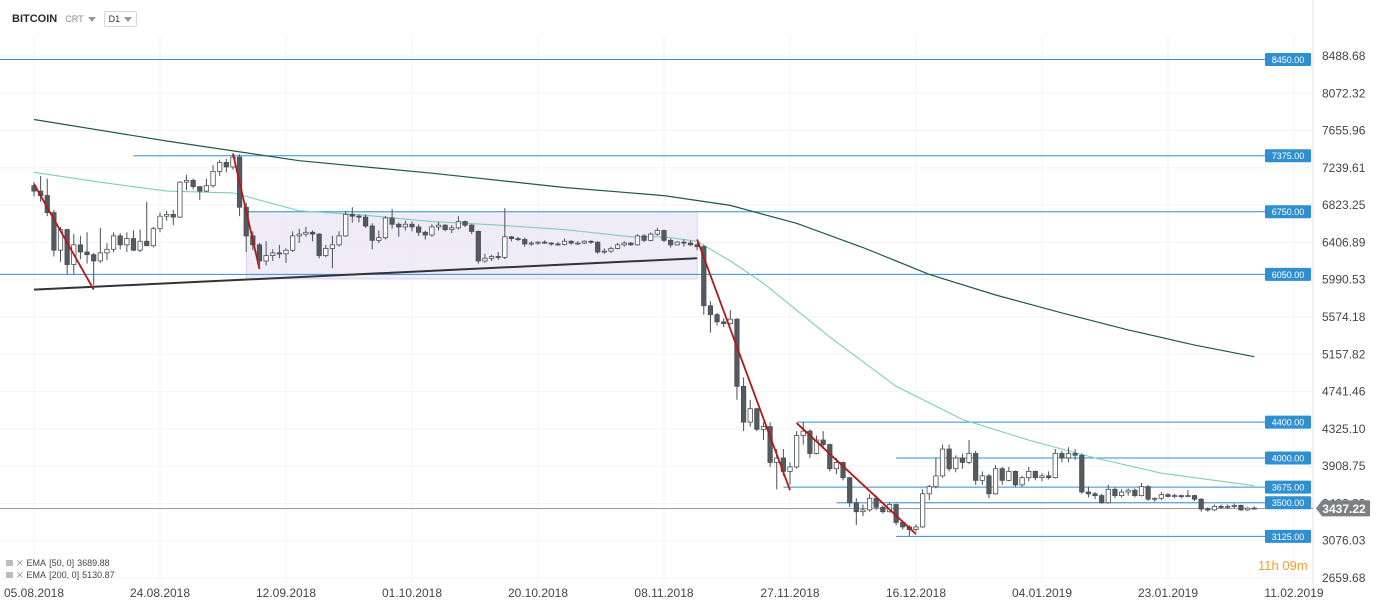 This screenshot has width=1383, height=610. I want to click on close-icon: ✕, so click(20, 562).